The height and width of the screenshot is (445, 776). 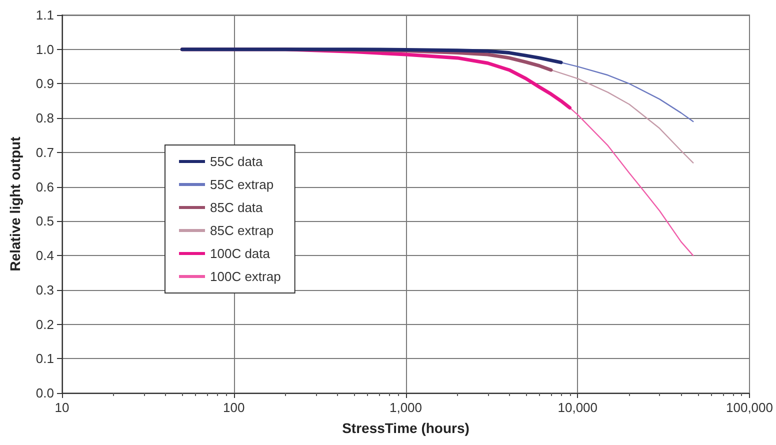 What do you see at coordinates (45, 118) in the screenshot?
I see `y-tick-label: 0.8` at bounding box center [45, 118].